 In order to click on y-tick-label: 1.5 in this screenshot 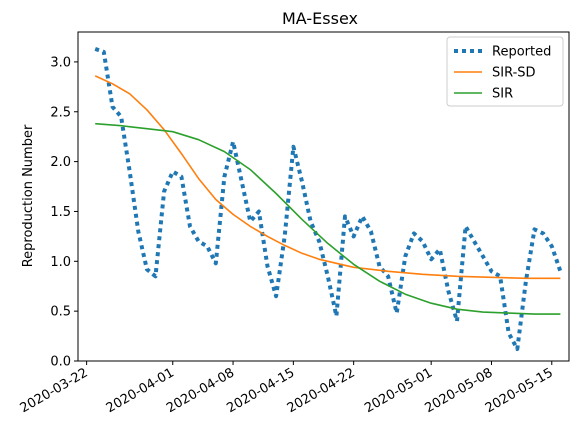, I will do `click(60, 212)`.